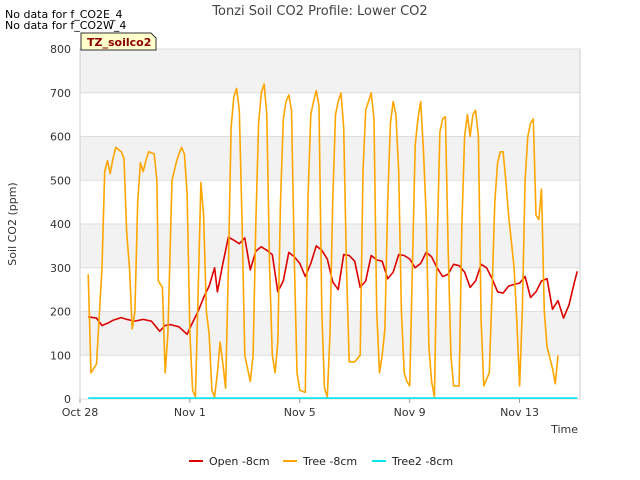 This screenshot has width=640, height=480. I want to click on y-tick-label: 500, so click(60, 180).